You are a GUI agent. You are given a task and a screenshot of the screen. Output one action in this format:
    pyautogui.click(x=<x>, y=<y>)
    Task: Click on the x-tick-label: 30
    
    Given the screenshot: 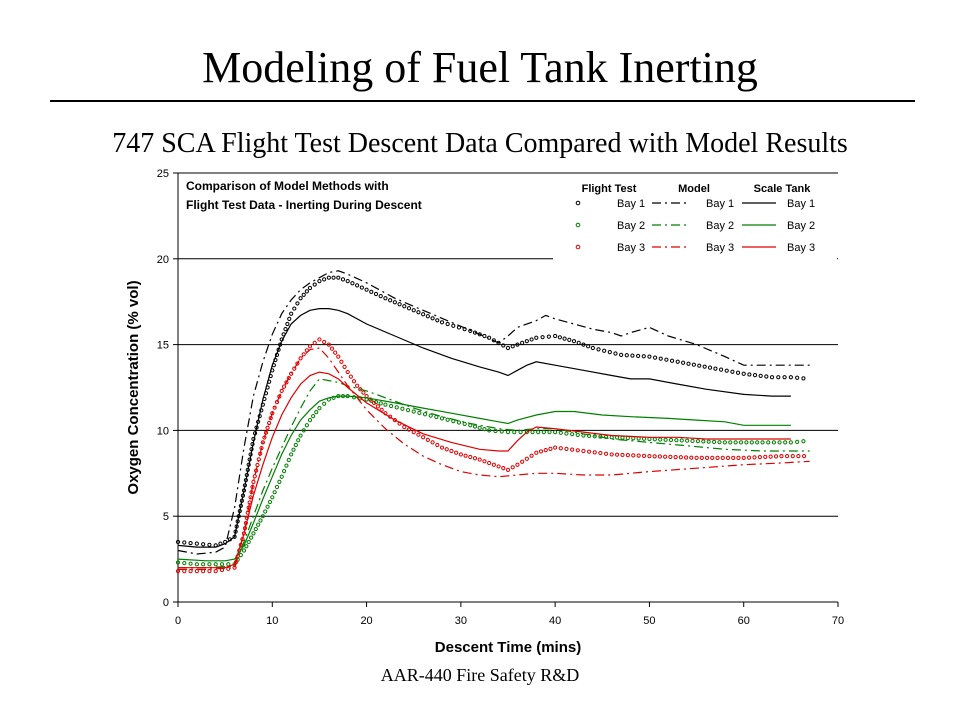 What is the action you would take?
    pyautogui.click(x=461, y=621)
    